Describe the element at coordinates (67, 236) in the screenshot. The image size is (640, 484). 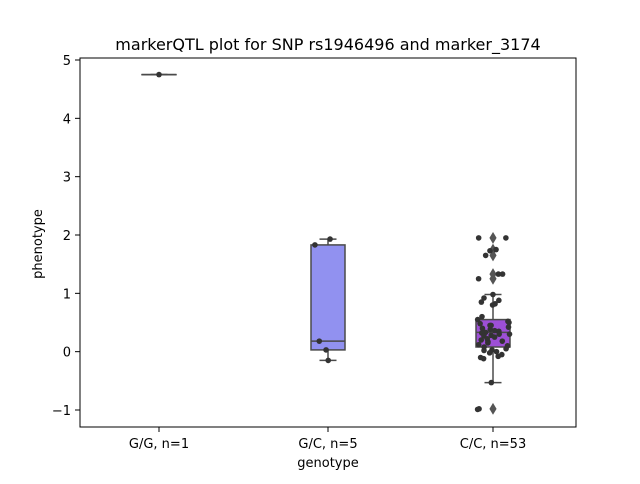
I see `y-tick-label: 2` at that location.